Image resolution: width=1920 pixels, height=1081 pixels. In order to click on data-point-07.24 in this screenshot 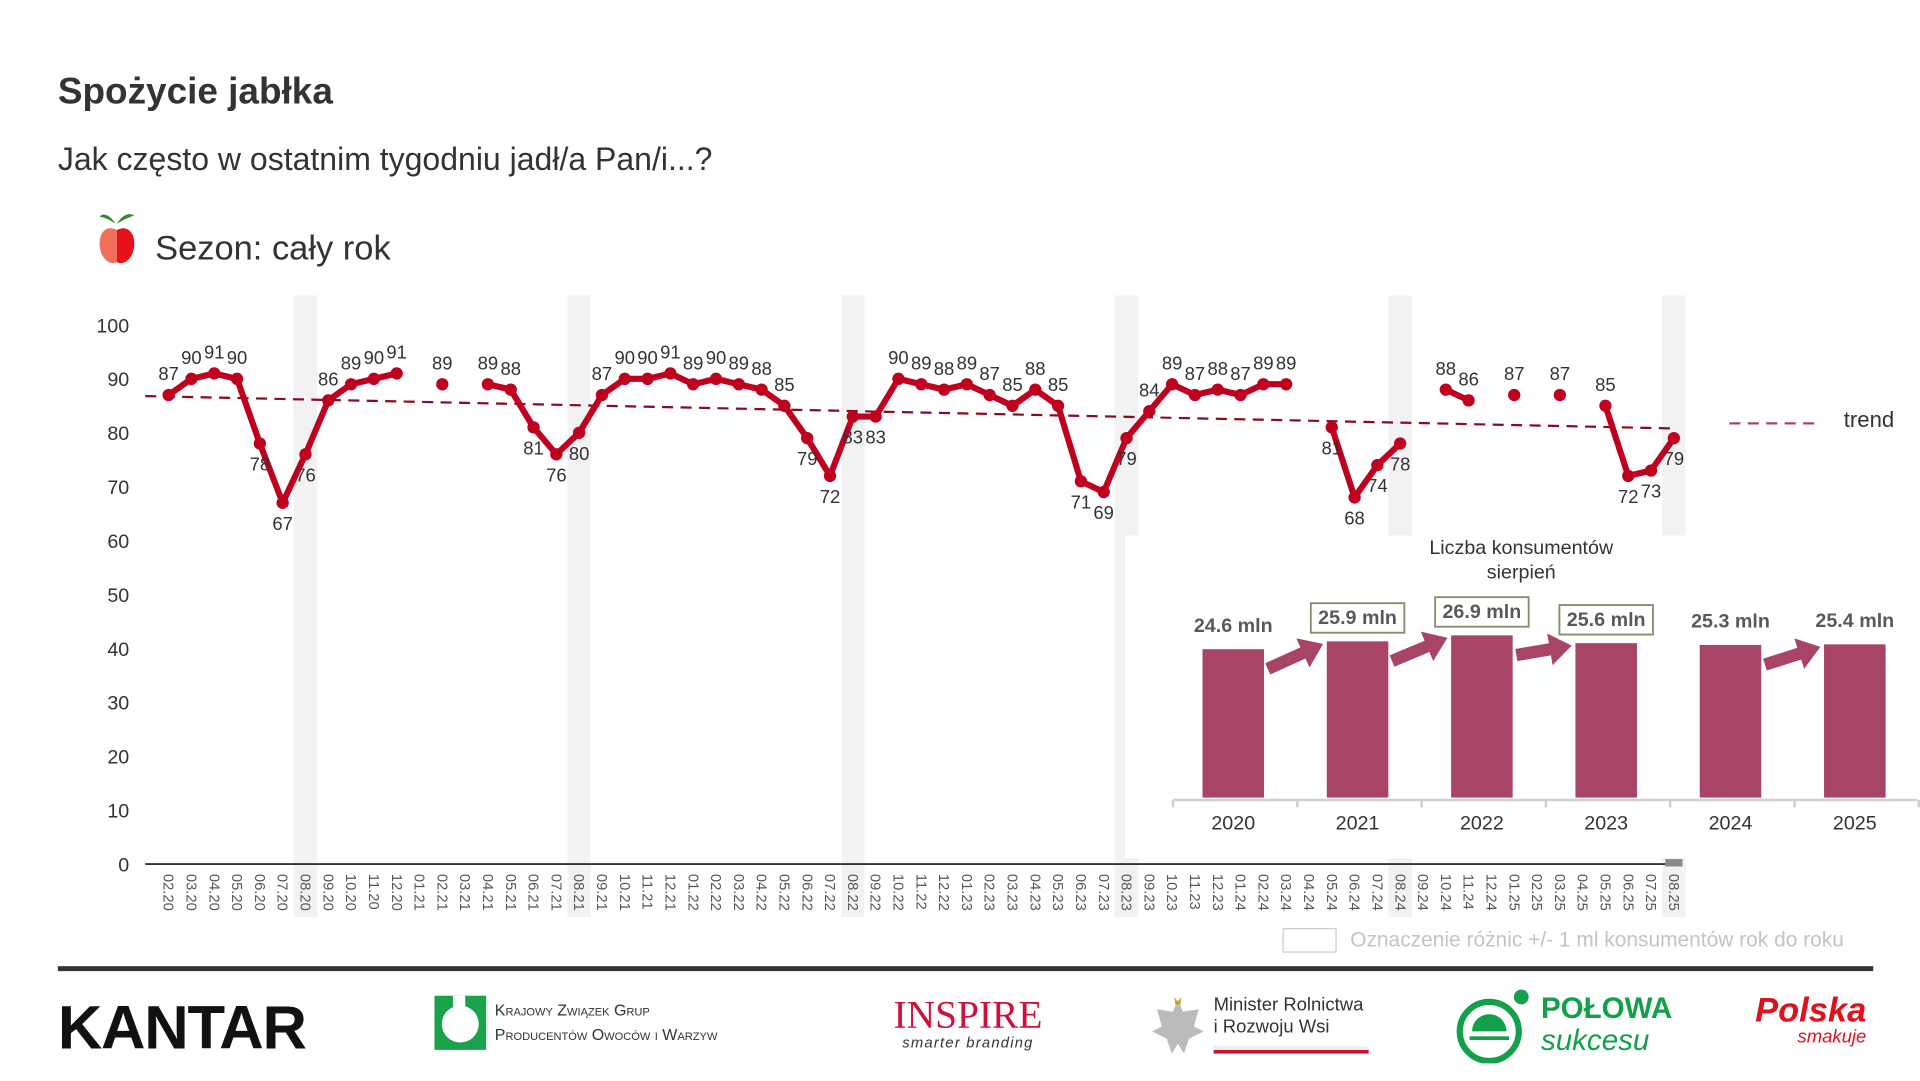, I will do `click(1377, 465)`.